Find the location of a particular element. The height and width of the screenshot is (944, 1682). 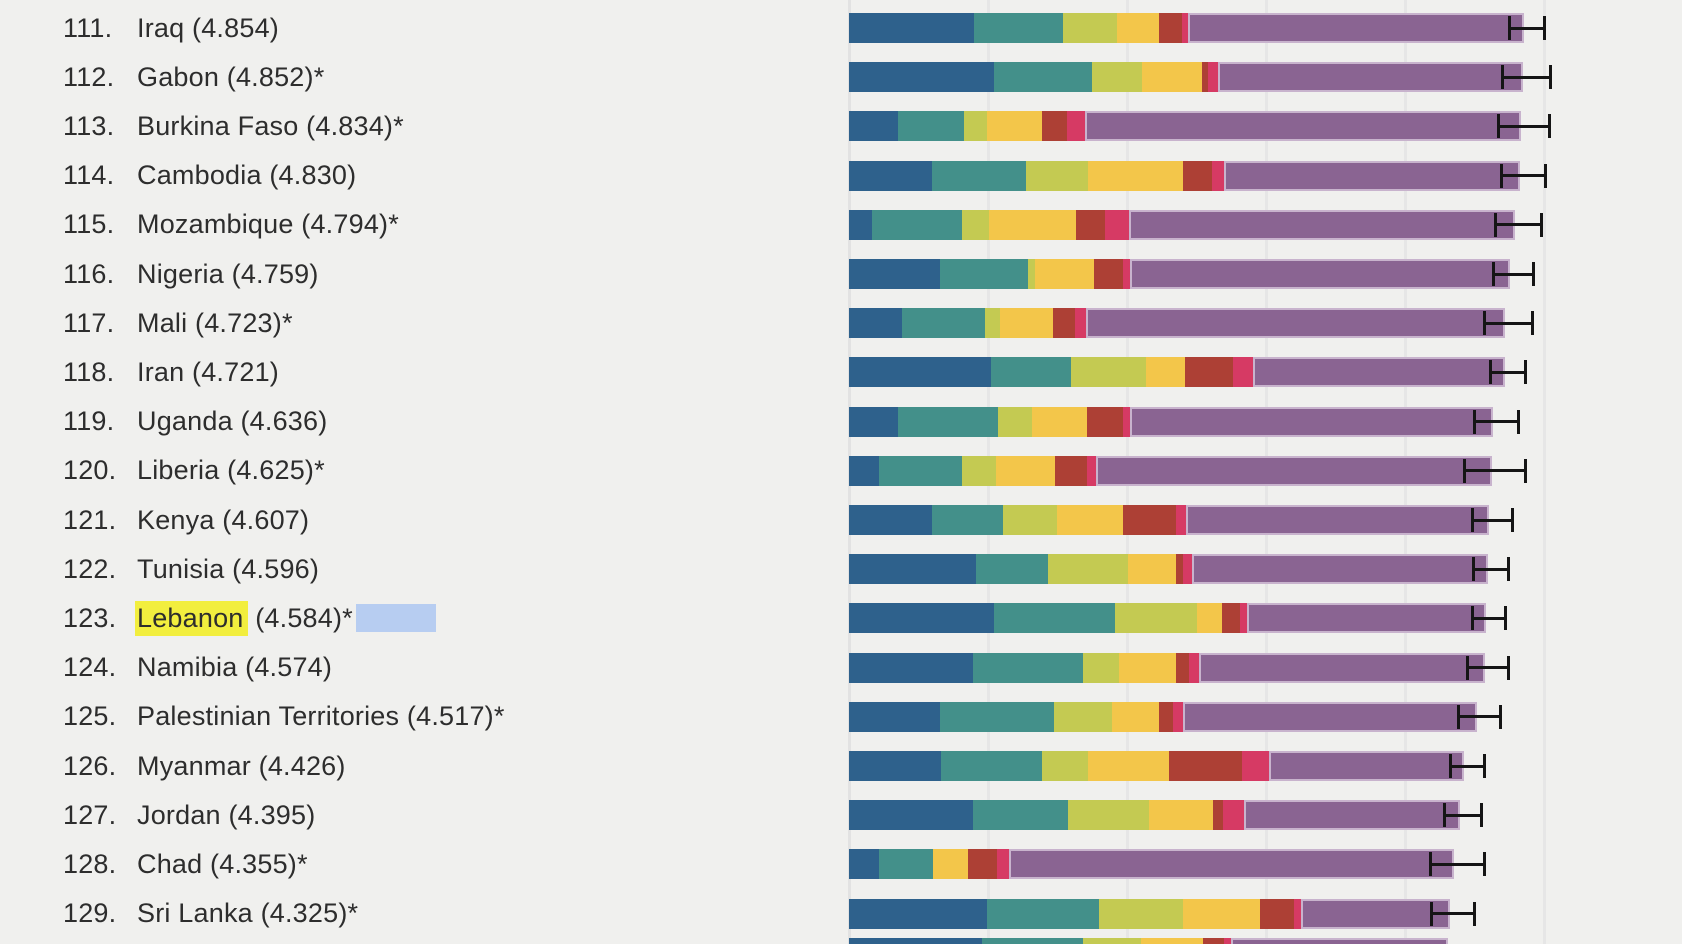

country-name-text: Mozambique (4.794)* is located at coordinates (268, 224).